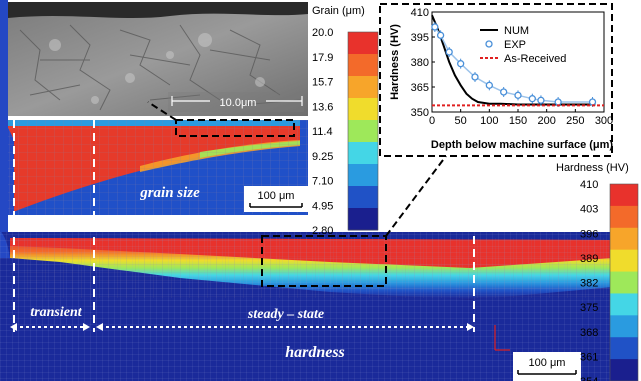  Describe the element at coordinates (315, 352) in the screenshot. I see `hardness-label: hardness` at that location.